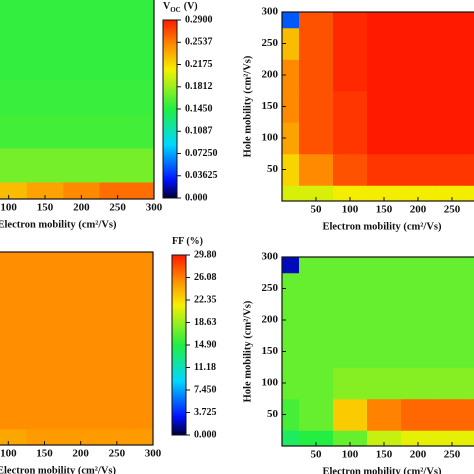 This screenshot has height=474, width=474. Describe the element at coordinates (270, 75) in the screenshot. I see `y-tick-label: 200` at that location.